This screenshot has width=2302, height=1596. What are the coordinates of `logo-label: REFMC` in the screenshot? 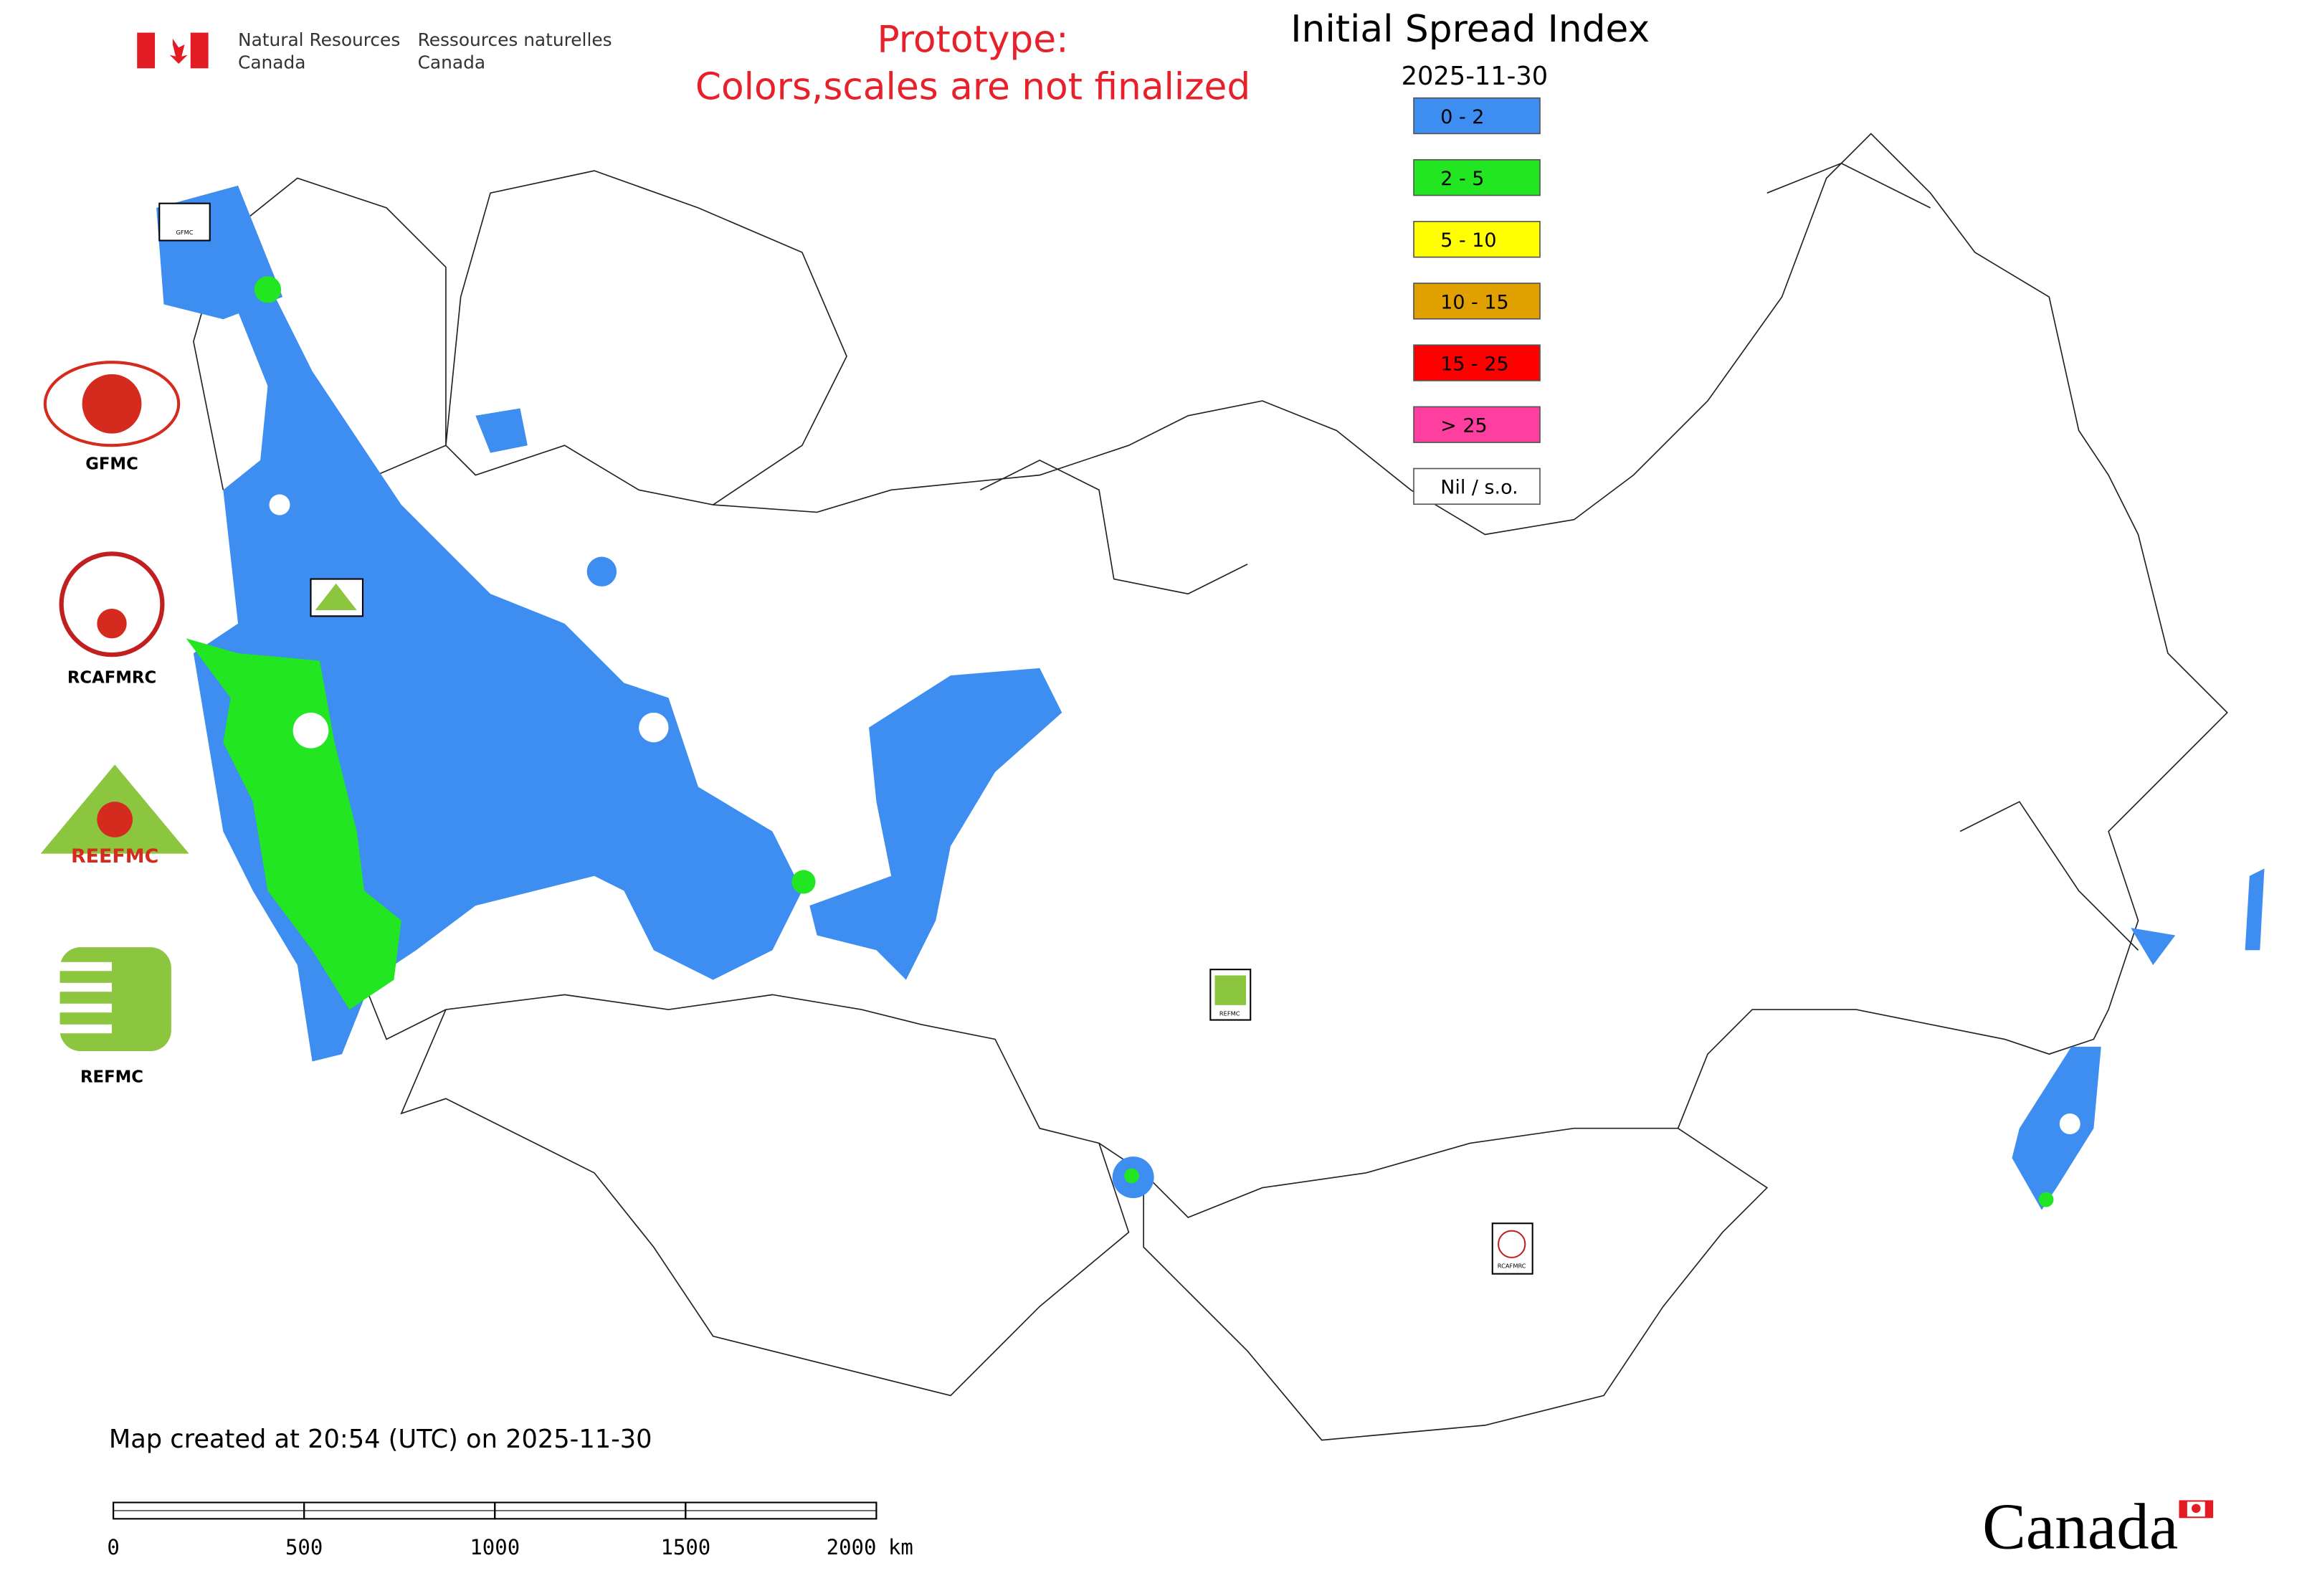 It's located at (112, 1077).